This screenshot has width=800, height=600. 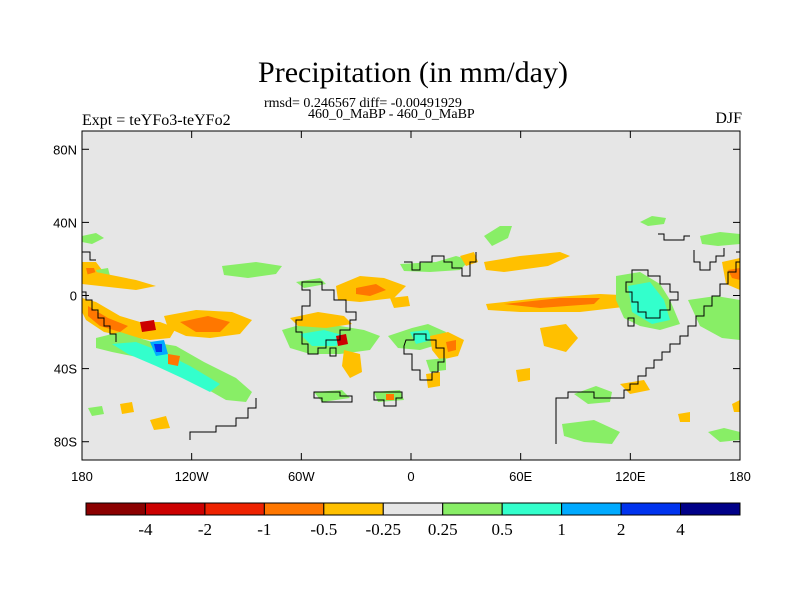 What do you see at coordinates (323, 529) in the screenshot?
I see `colorbar-label: -0.5` at bounding box center [323, 529].